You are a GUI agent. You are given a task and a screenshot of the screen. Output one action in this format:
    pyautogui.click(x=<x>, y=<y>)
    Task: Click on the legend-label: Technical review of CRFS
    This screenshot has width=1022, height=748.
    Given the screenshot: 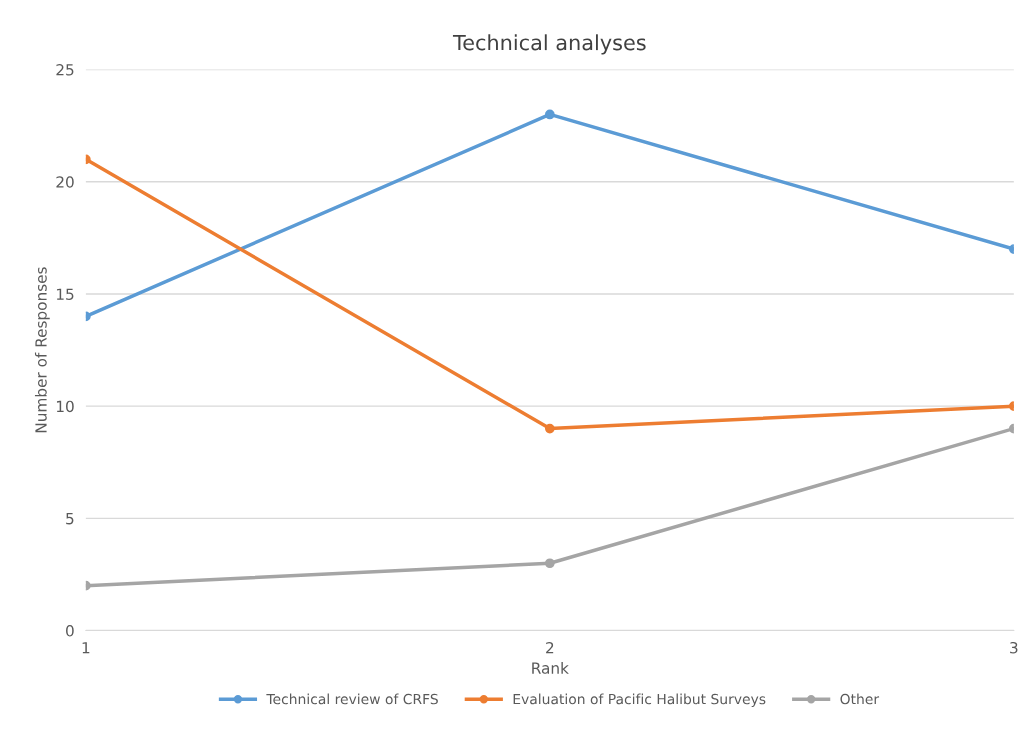 What is the action you would take?
    pyautogui.click(x=352, y=699)
    